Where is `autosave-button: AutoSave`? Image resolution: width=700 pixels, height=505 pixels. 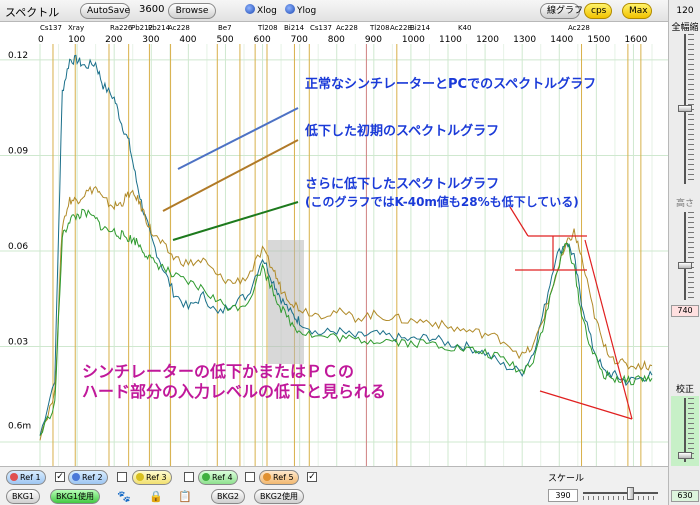 autosave-button: AutoSave is located at coordinates (105, 11).